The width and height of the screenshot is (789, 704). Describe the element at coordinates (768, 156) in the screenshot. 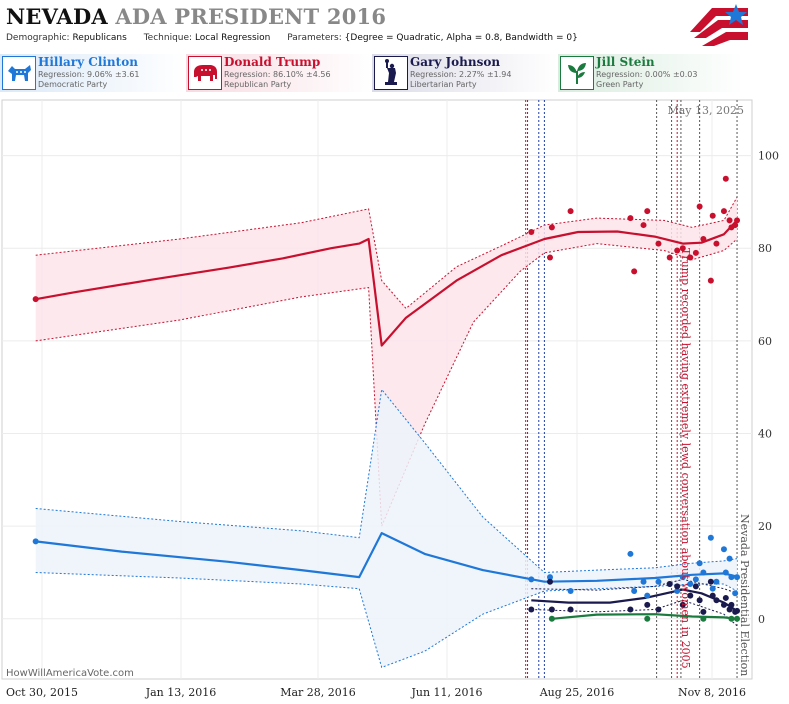

I see `y-tick-label: 100` at that location.